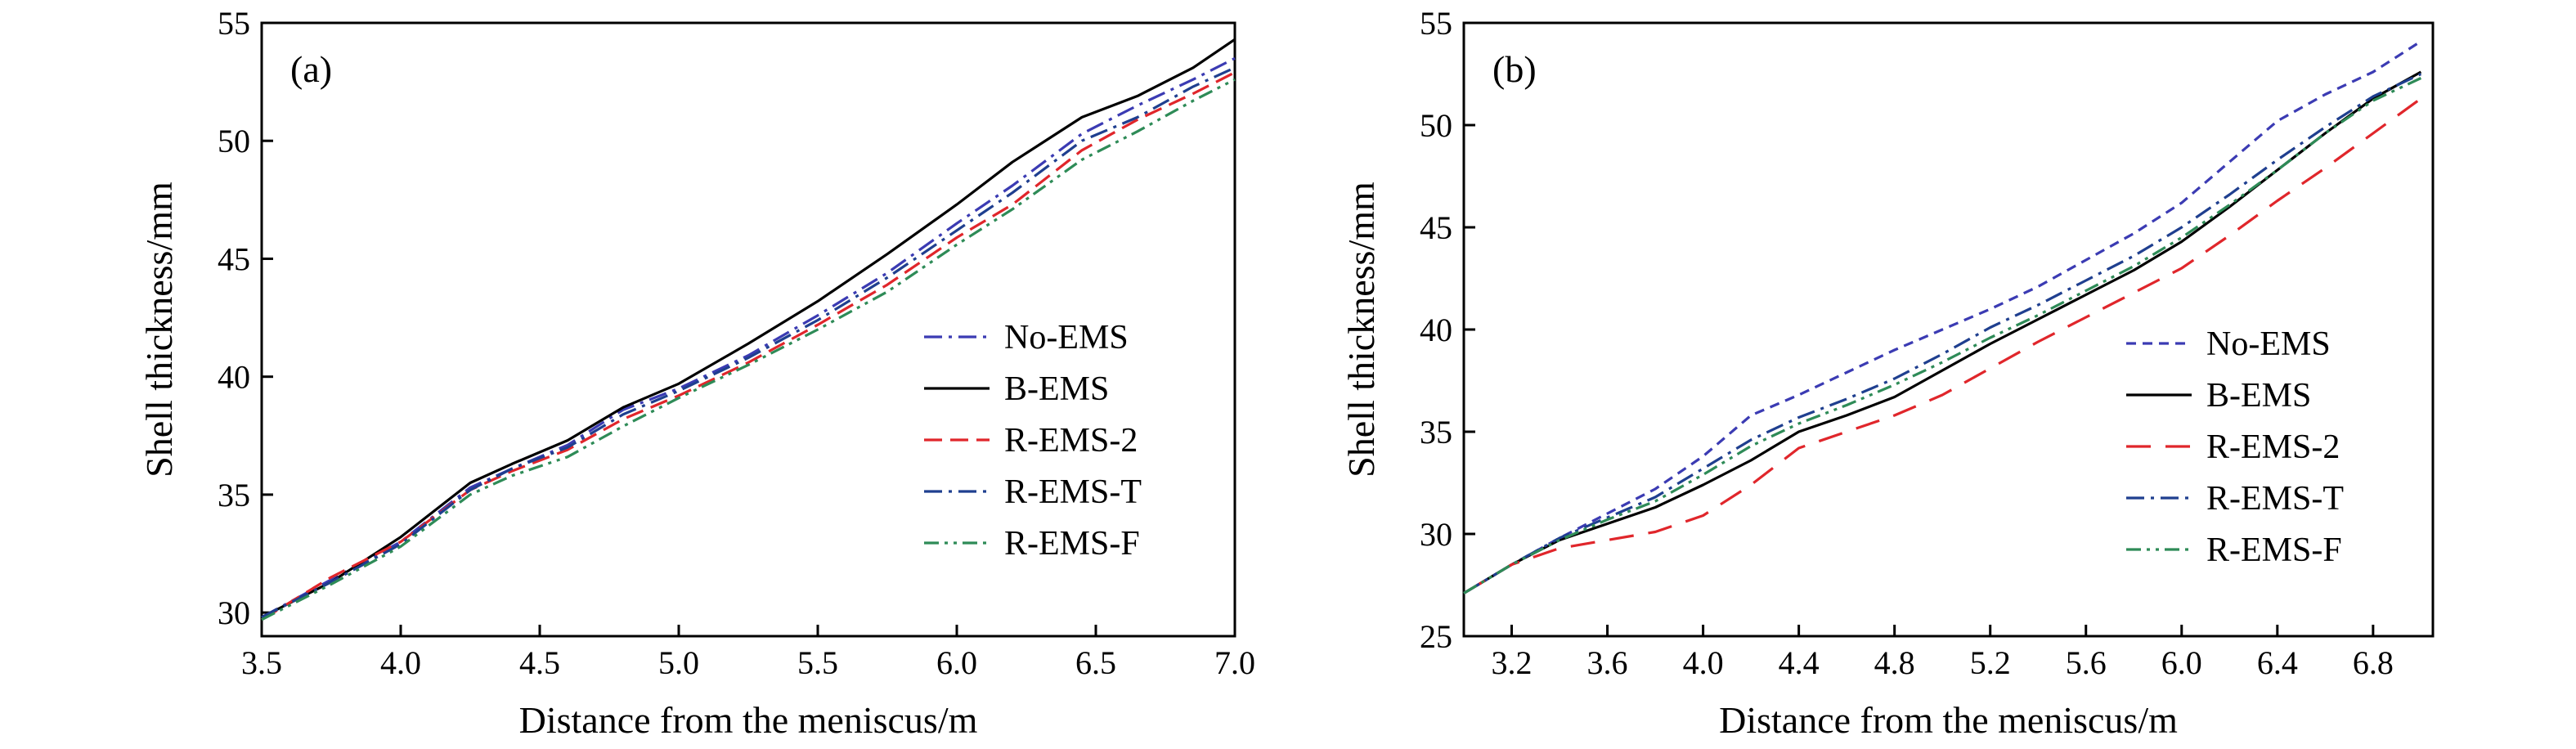 Image resolution: width=2576 pixels, height=749 pixels. What do you see at coordinates (1990, 662) in the screenshot?
I see `x-tick-label: 5.2` at bounding box center [1990, 662].